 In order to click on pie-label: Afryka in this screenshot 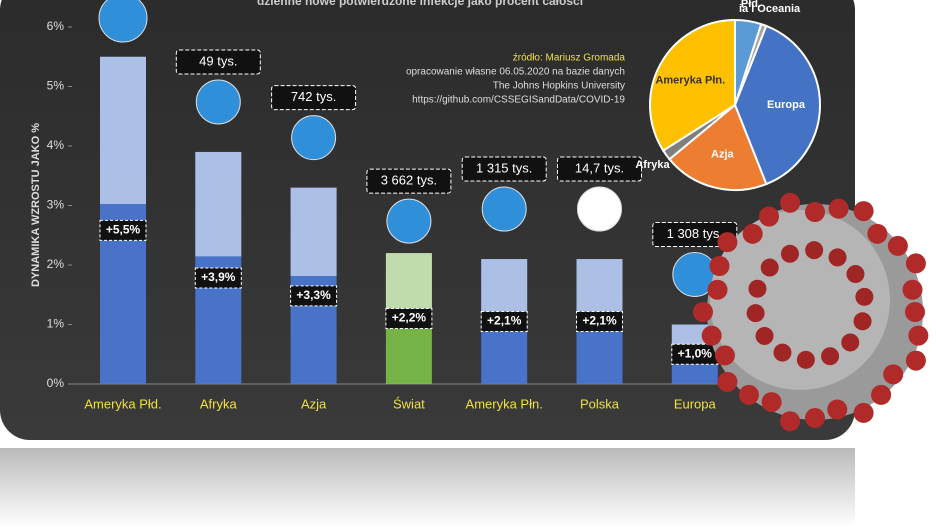, I will do `click(652, 165)`.